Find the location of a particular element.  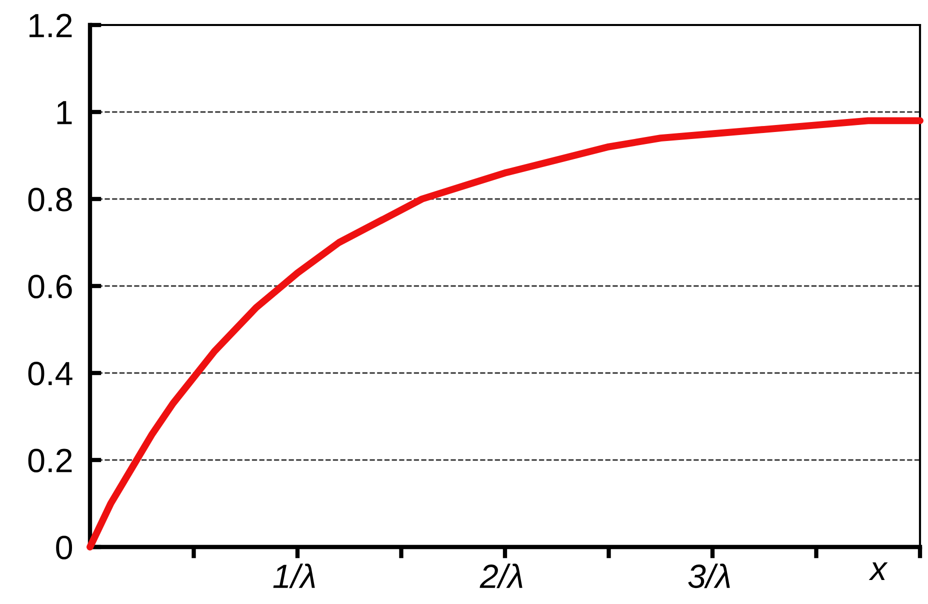

y-tick-label: 1.2 is located at coordinates (51, 26).